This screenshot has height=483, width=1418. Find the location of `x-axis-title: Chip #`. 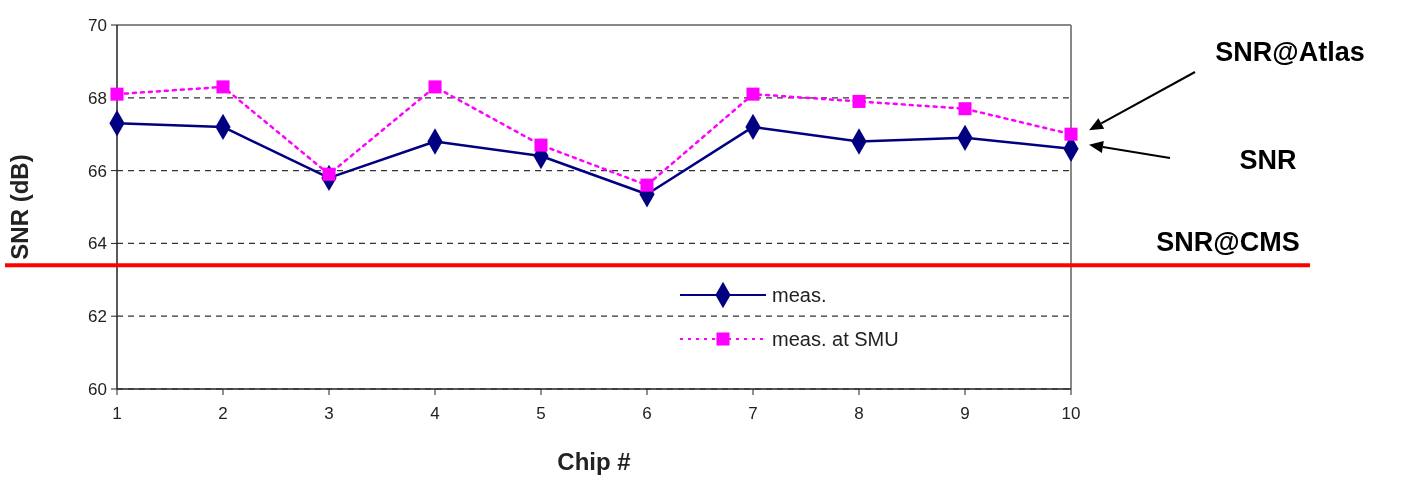

x-axis-title: Chip # is located at coordinates (594, 461).